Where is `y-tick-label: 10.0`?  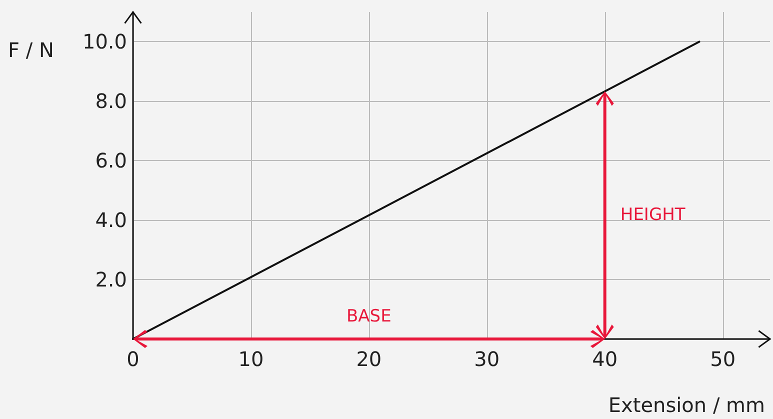
y-tick-label: 10.0 is located at coordinates (104, 42).